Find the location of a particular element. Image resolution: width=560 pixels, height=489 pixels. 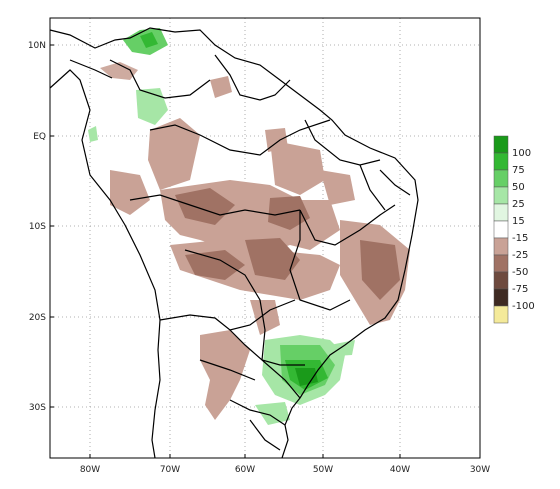

colorbar-label: -50 is located at coordinates (520, 272).